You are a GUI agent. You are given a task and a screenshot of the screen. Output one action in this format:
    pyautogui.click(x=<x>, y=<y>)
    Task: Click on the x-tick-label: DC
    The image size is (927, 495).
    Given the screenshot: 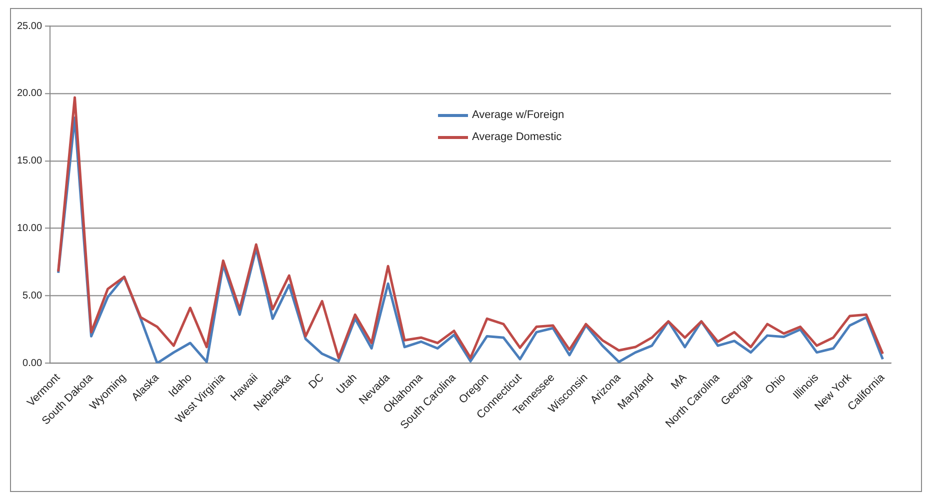 What is the action you would take?
    pyautogui.click(x=316, y=382)
    